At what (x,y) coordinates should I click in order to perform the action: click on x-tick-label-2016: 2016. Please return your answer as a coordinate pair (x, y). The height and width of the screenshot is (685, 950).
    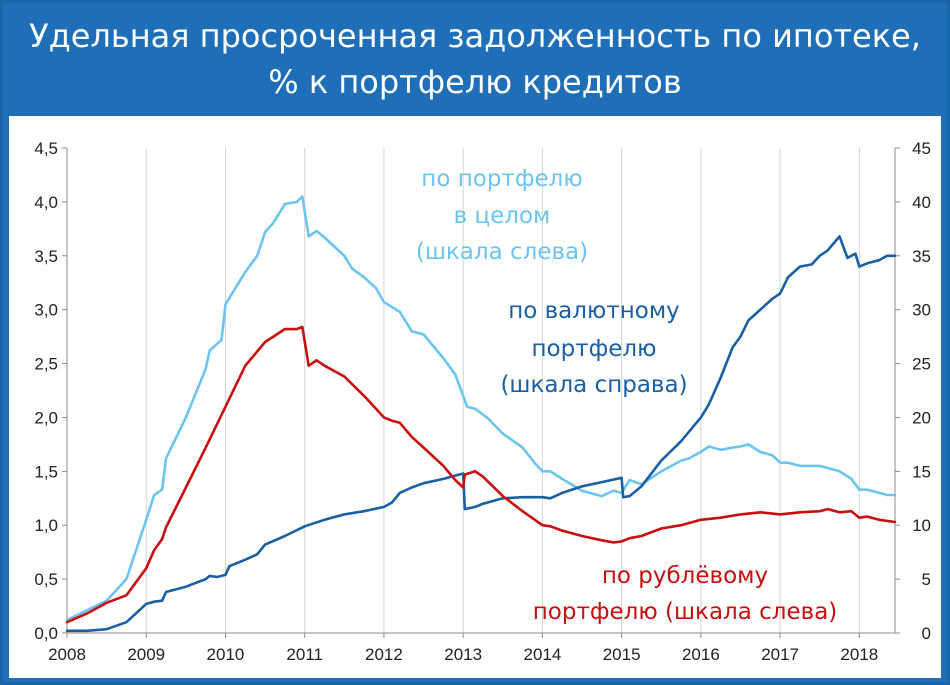
    Looking at the image, I should click on (701, 654).